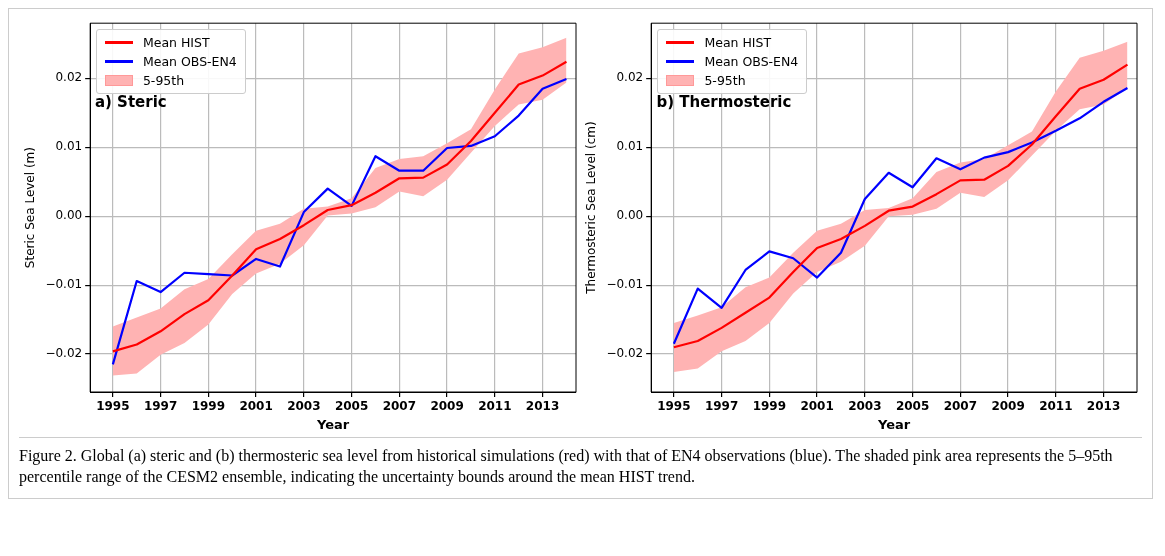 The width and height of the screenshot is (1165, 556). Describe the element at coordinates (566, 467) in the screenshot. I see `caption: Figure 2. Global (a) steric and (b) thermosteric sea level from historical simulations (red) with that of EN4 observations (blue). The shaded pink area represents the 5–95th percentile range of the CESM2 ensemble, indicating the uncertainty bounds around the mean HIST trend.` at that location.